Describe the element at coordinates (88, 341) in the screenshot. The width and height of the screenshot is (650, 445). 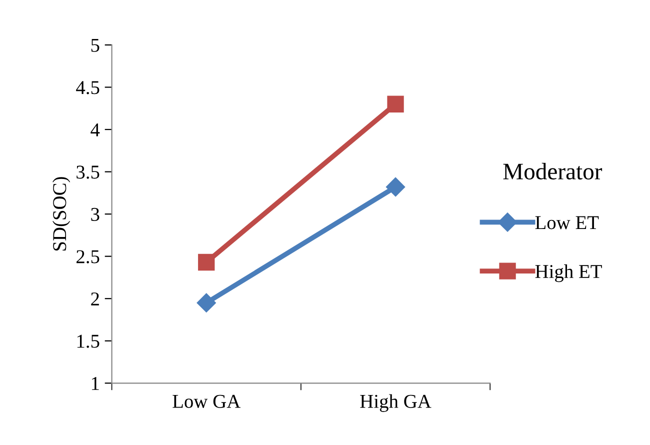
I see `y-tick-label: 1.5` at that location.